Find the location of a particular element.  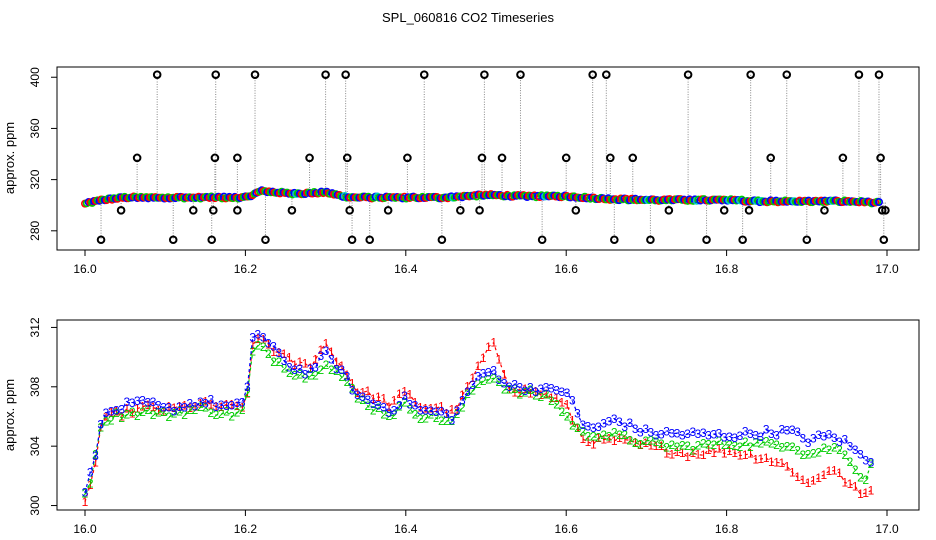

bottom-x-tick-label: 16.8 is located at coordinates (727, 529).